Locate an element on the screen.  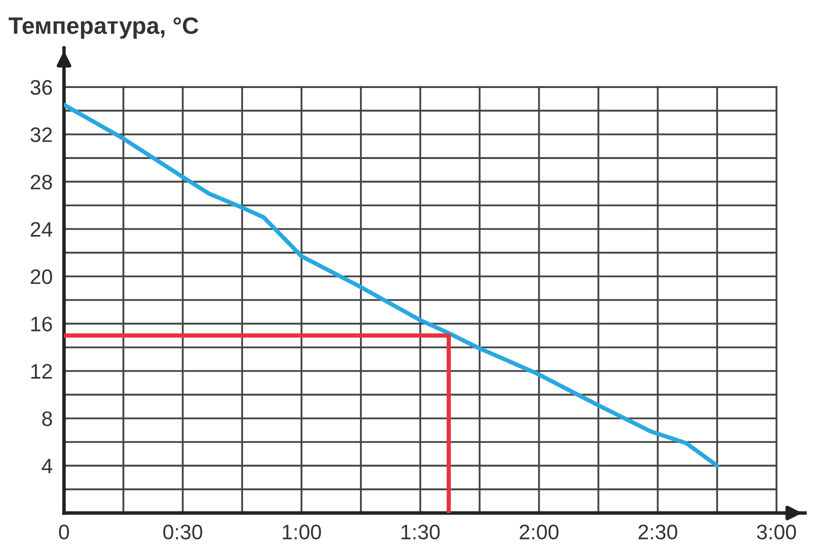
x-tick-label: 2:00 is located at coordinates (539, 532).